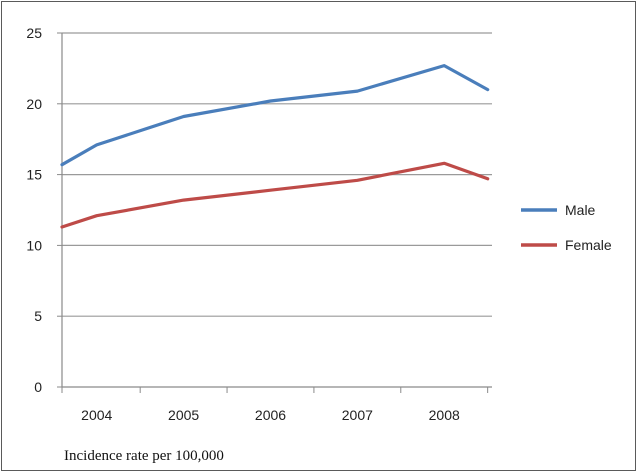  I want to click on x-tick-label-2006: 2006, so click(270, 415).